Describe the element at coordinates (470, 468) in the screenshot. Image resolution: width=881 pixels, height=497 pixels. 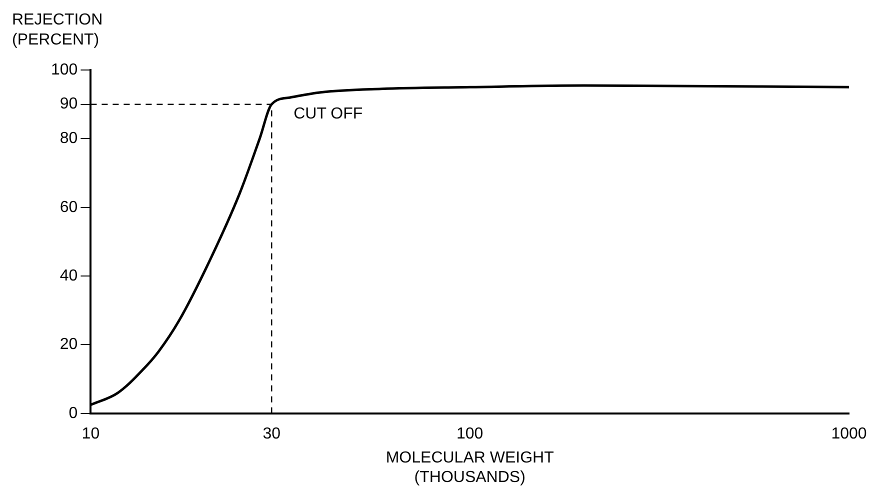
I see `x-axis-title: MOLECULAR WEIGHT (THOUSANDS)` at that location.